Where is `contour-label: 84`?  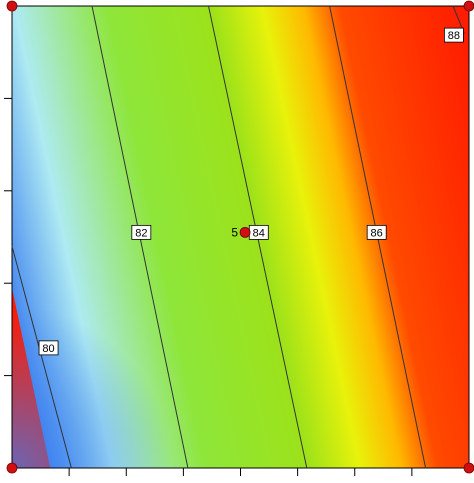
contour-label: 84 is located at coordinates (259, 233).